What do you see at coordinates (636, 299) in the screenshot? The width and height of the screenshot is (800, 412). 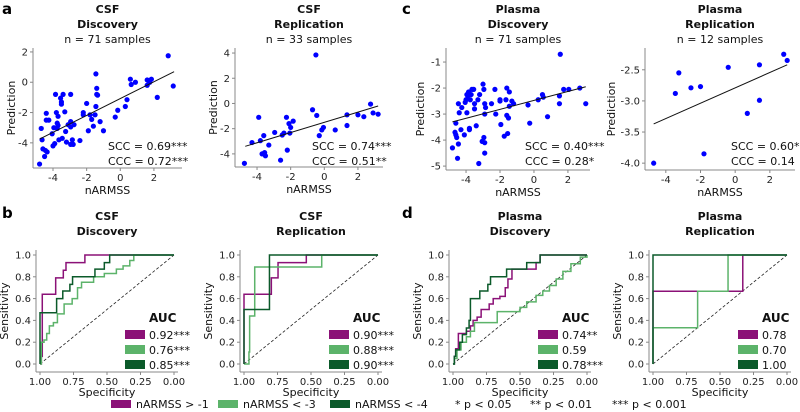 I see `y-tick-label: 0.6` at bounding box center [636, 299].